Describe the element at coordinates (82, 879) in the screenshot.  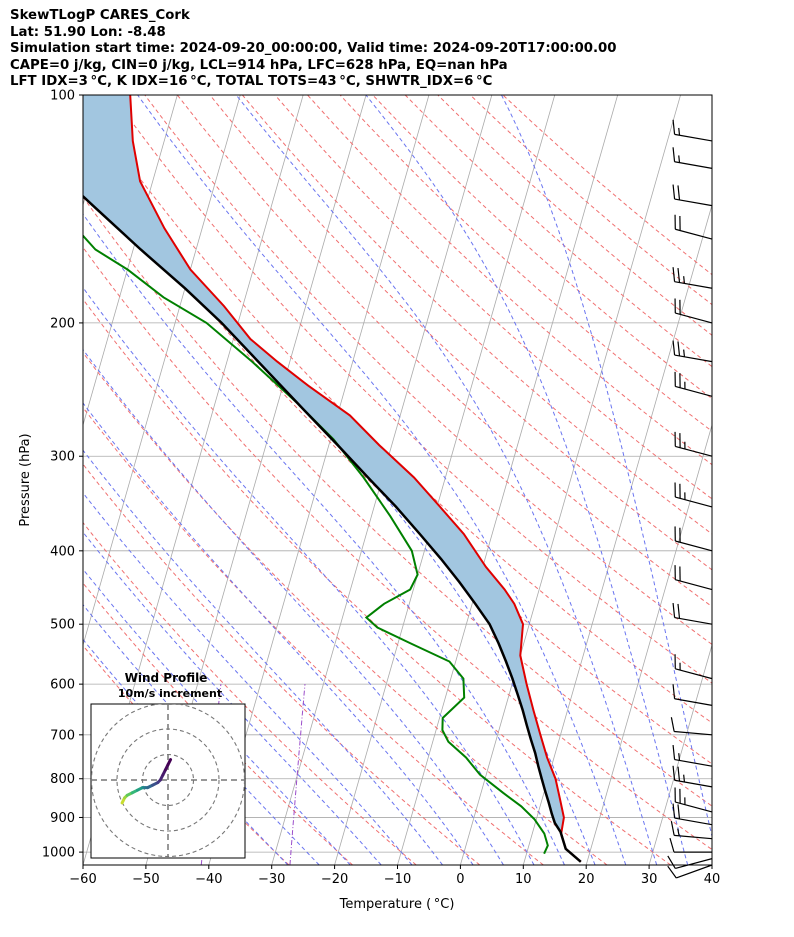
I see `x-tick-label: −60` at that location.